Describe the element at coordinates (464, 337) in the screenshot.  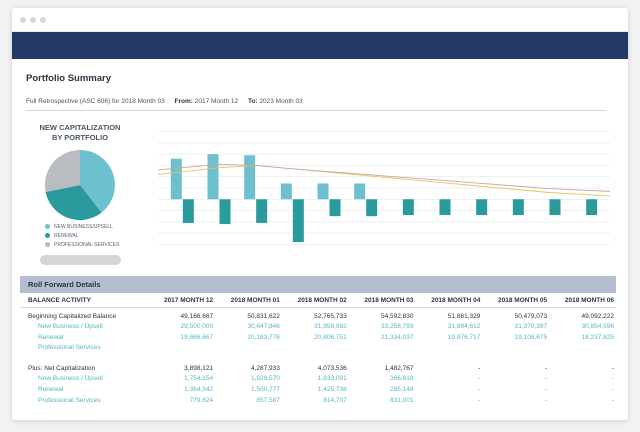
I see `table-cell: 19,976,717` at that location.